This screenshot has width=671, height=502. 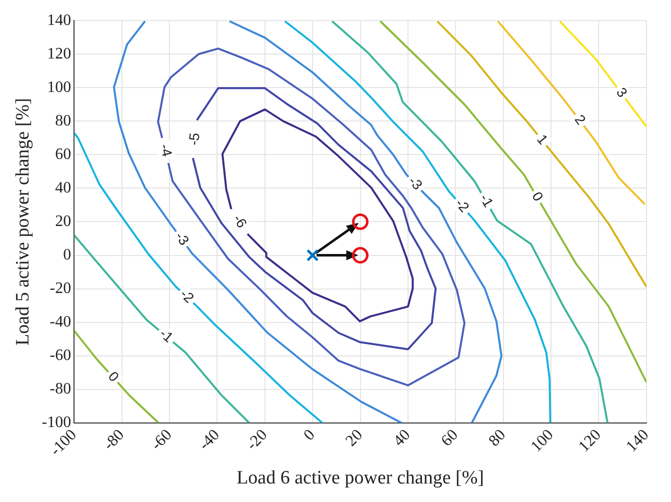 I want to click on text: 2, so click(x=581, y=120).